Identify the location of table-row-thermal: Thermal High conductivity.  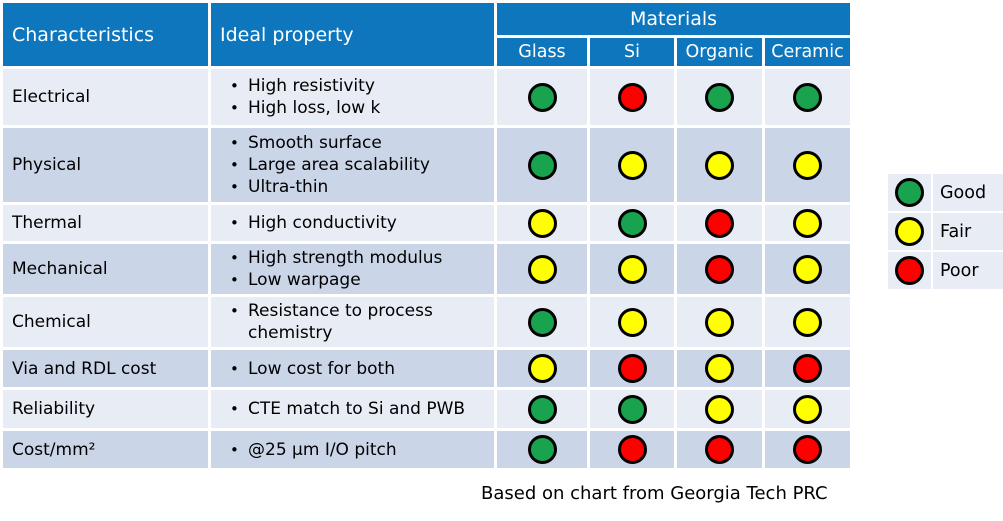
(426, 223).